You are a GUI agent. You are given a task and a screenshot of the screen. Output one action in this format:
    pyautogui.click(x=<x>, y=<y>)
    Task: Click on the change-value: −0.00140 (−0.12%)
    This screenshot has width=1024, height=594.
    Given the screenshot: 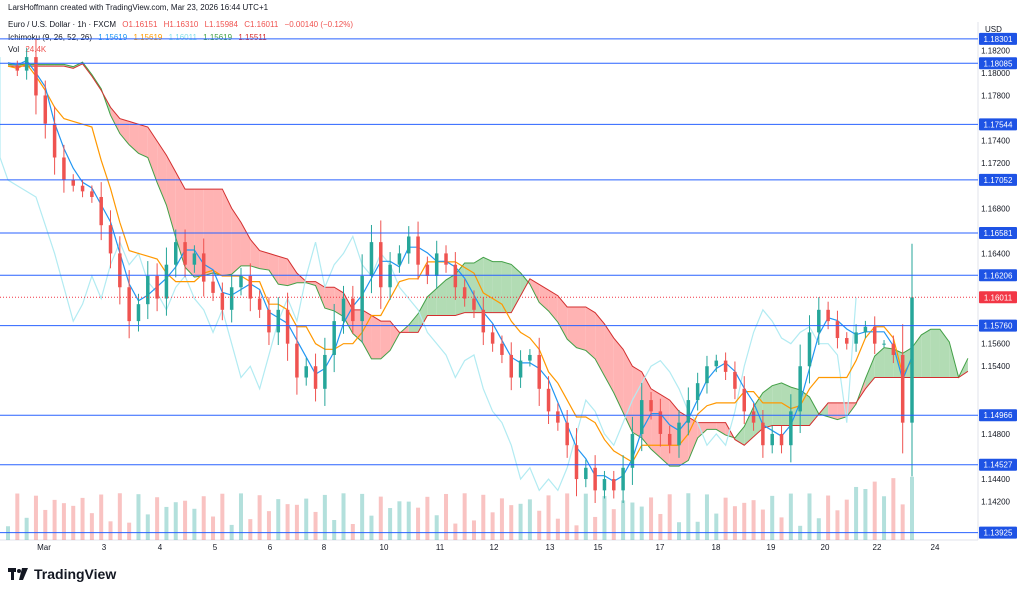 What is the action you would take?
    pyautogui.click(x=319, y=24)
    